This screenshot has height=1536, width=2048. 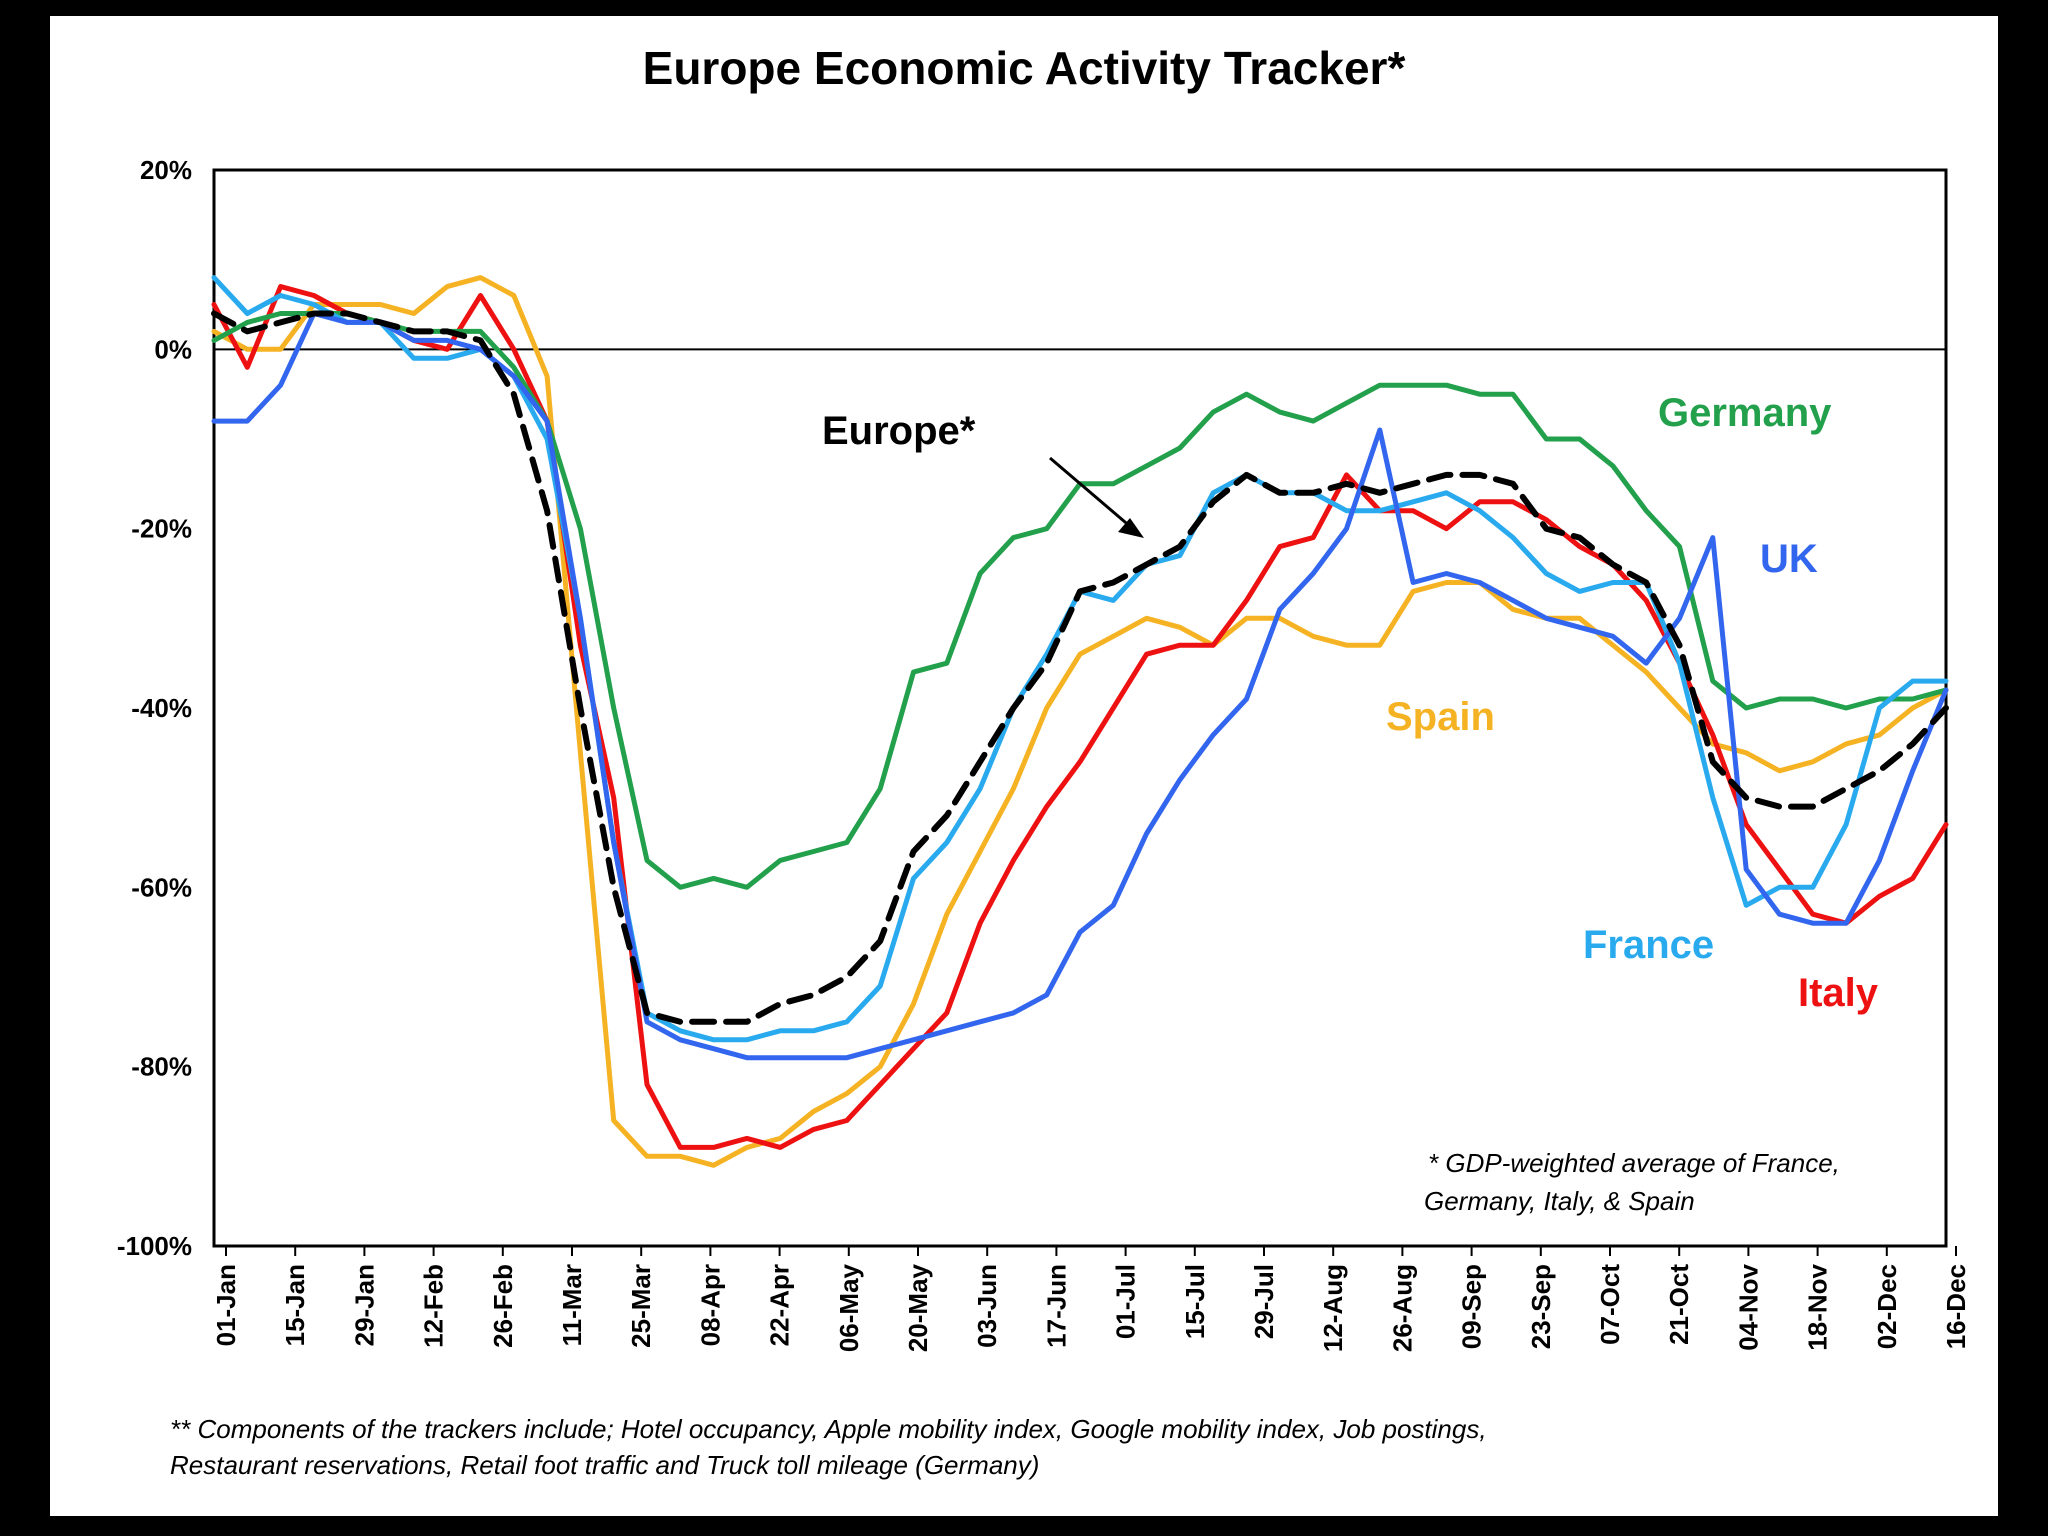 I want to click on x-tick-label: 03-Jun, so click(x=987, y=1306).